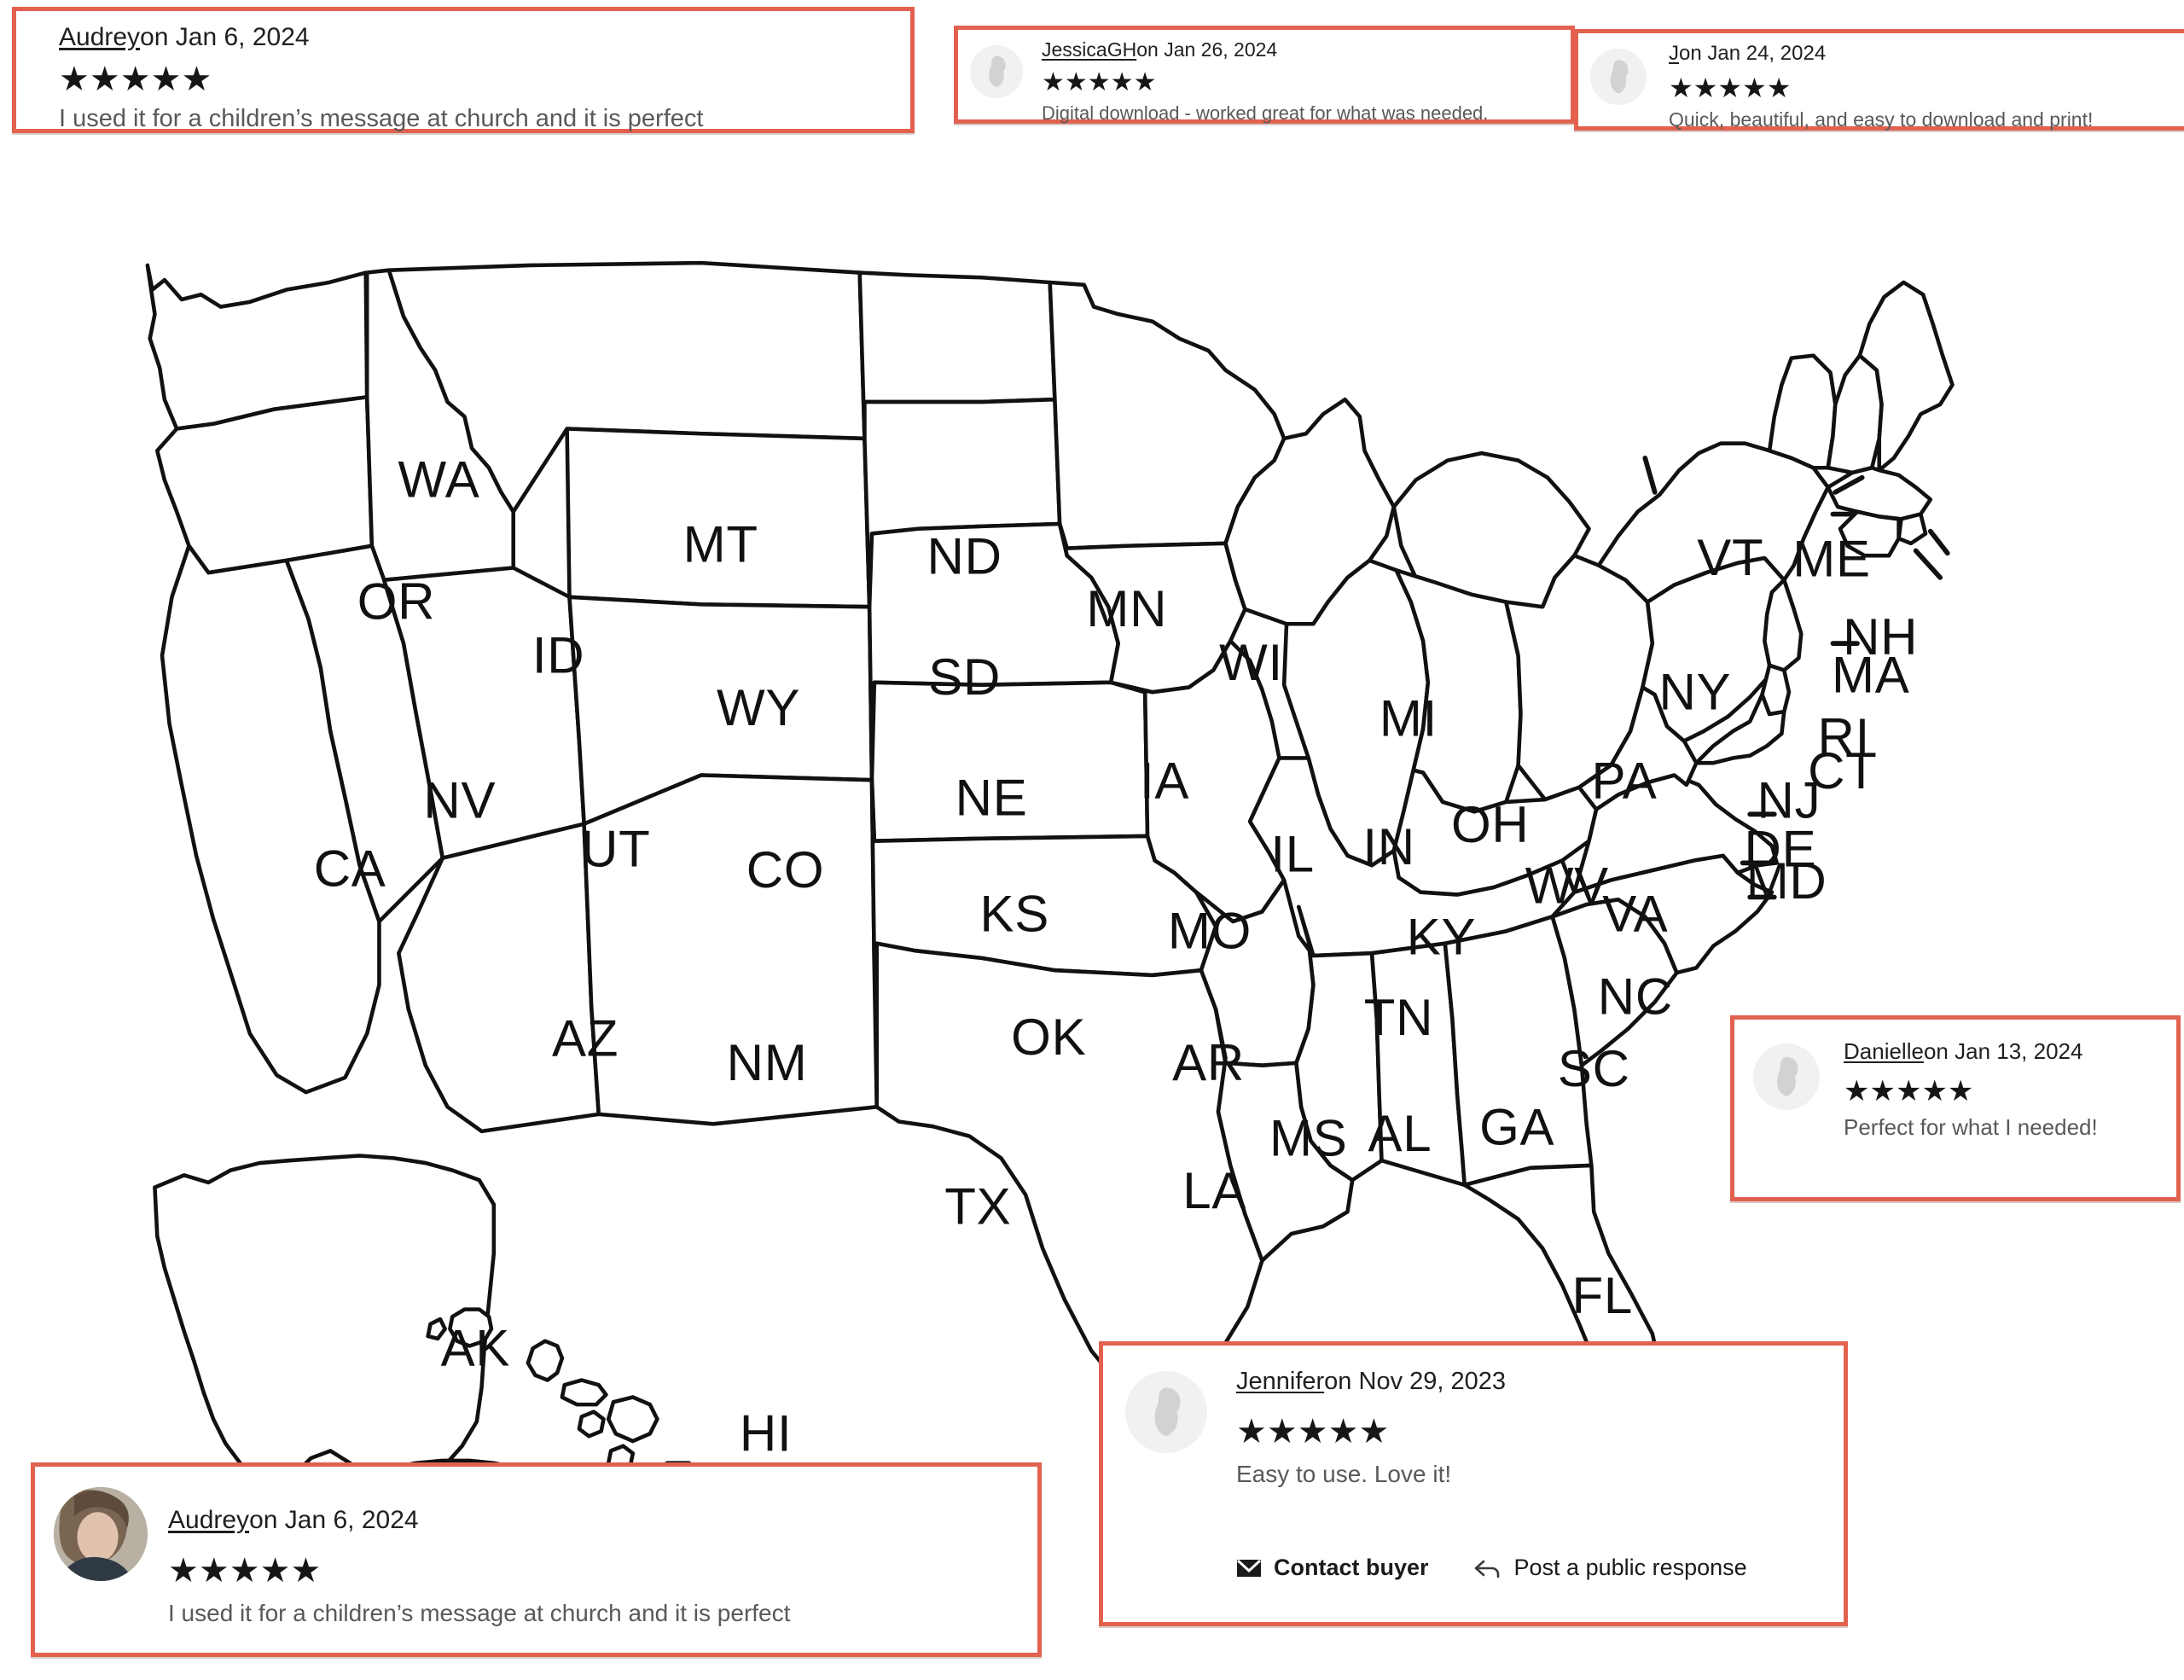 This screenshot has height=1680, width=2184. What do you see at coordinates (1490, 824) in the screenshot?
I see `state-label-oh: OH` at bounding box center [1490, 824].